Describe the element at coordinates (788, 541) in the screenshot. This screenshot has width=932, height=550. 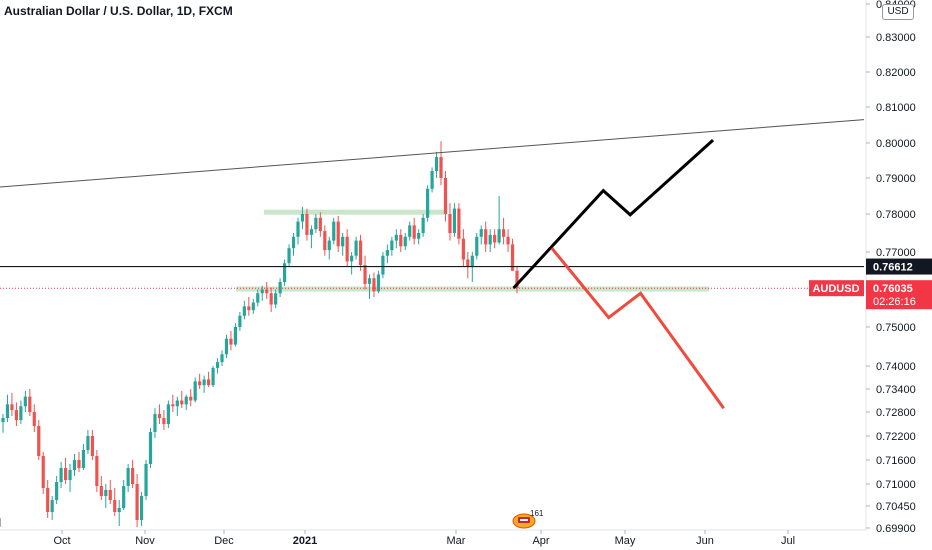
I see `time-tick: Jul` at that location.